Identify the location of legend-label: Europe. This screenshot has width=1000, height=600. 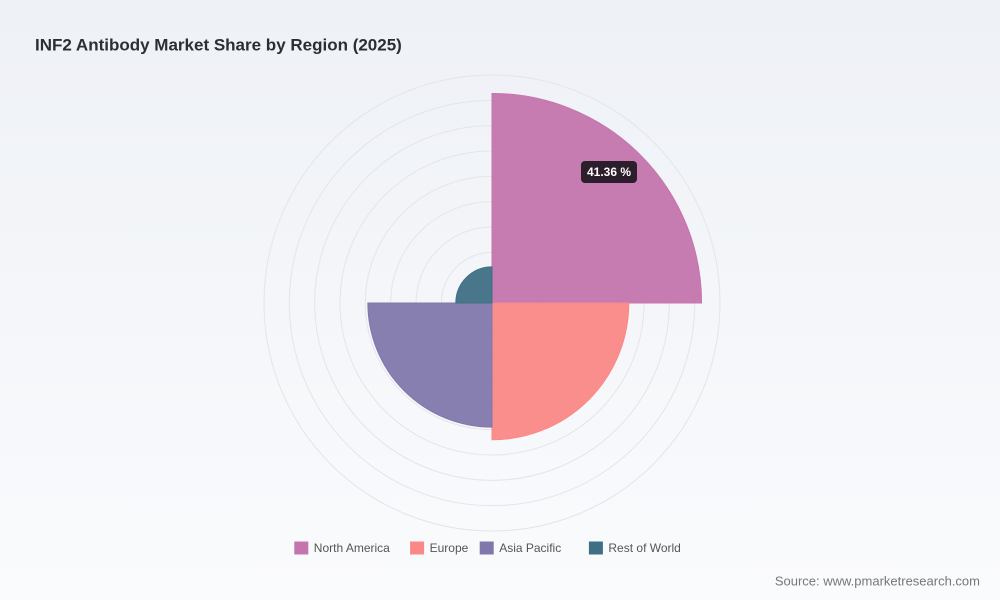
(449, 548).